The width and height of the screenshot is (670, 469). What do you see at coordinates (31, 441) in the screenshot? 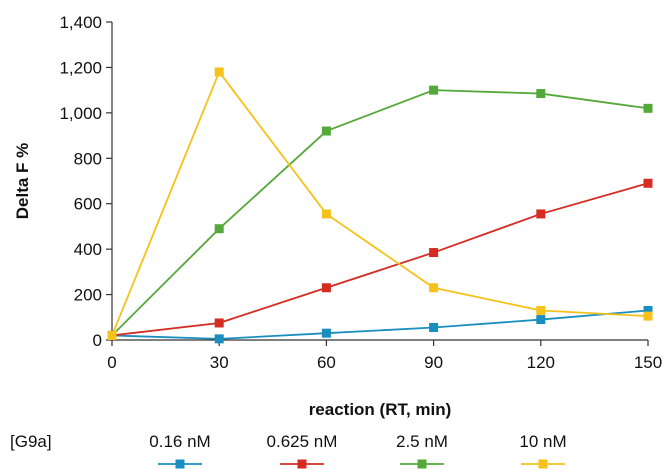
I see `legend-title: [G9a]` at bounding box center [31, 441].